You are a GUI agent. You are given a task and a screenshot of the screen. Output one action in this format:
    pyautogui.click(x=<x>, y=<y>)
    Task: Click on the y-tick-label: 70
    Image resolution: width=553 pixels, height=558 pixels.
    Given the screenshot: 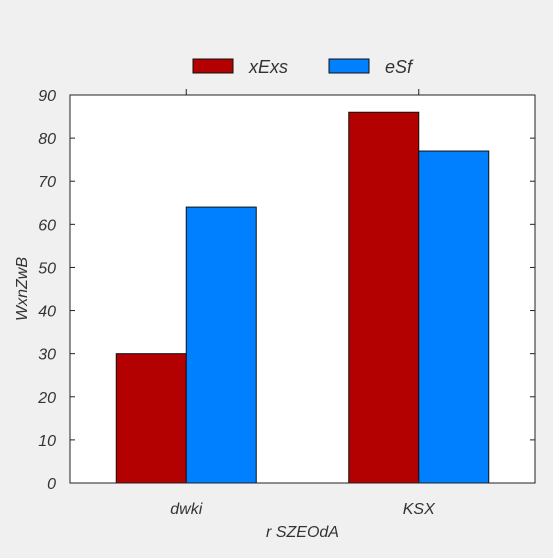 What is the action you would take?
    pyautogui.click(x=47, y=182)
    